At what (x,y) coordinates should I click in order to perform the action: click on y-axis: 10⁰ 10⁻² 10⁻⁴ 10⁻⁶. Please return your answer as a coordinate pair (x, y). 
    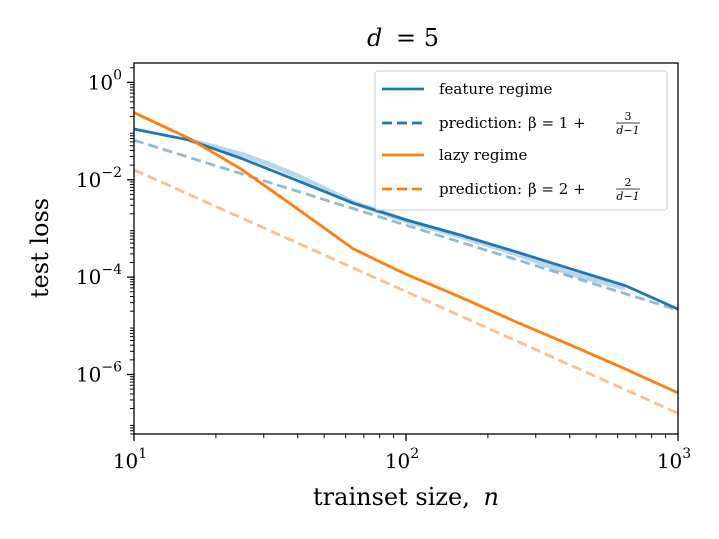
    Looking at the image, I should click on (105, 251).